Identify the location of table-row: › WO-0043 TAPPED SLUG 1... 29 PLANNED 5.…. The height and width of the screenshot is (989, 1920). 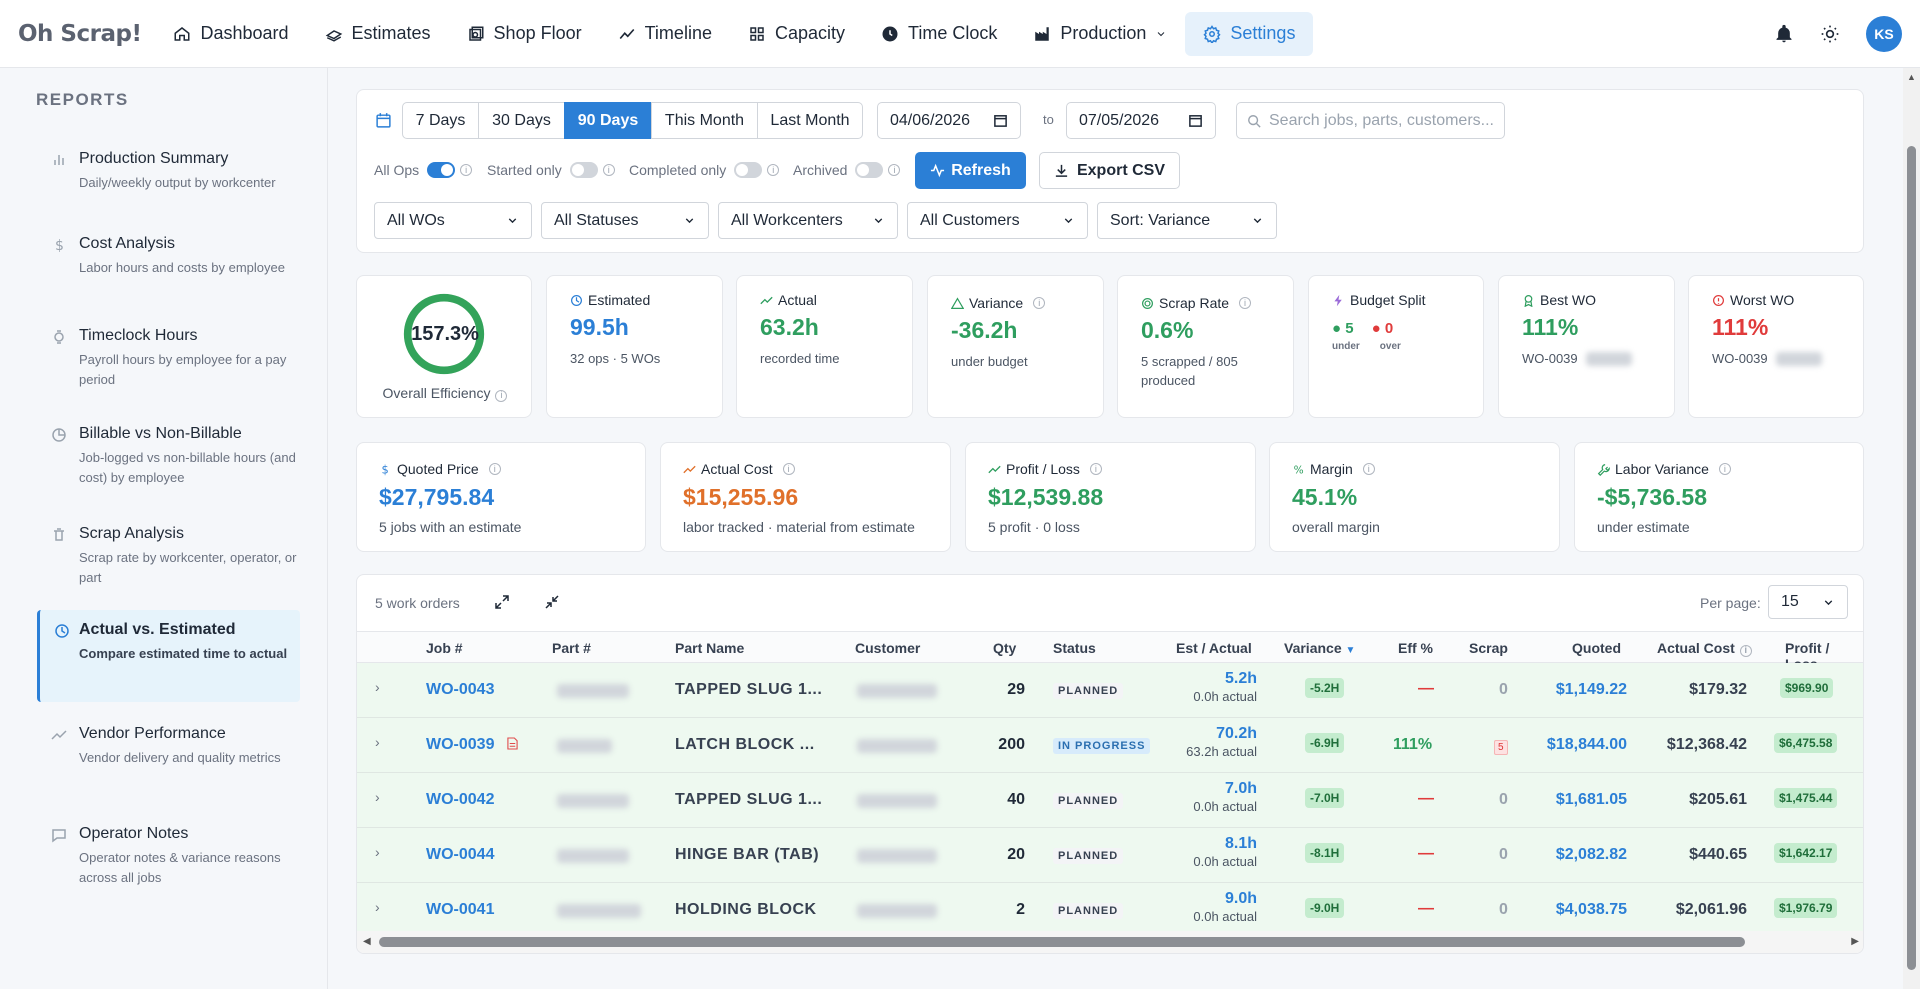
(1110, 690).